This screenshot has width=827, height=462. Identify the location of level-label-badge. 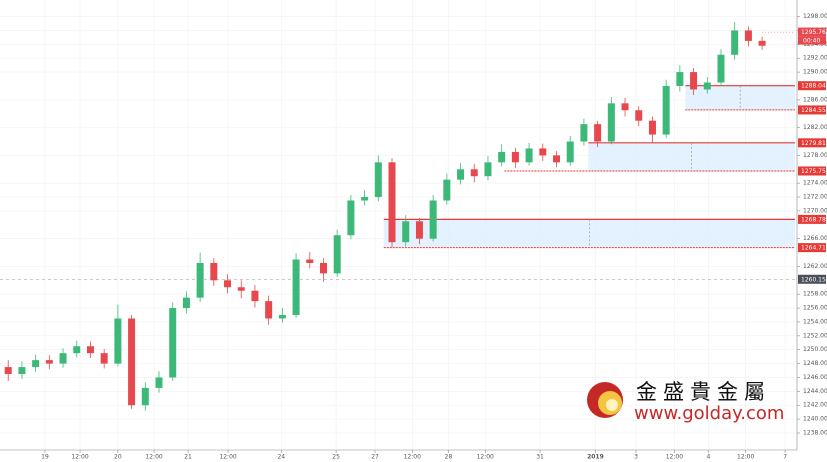
(812, 279).